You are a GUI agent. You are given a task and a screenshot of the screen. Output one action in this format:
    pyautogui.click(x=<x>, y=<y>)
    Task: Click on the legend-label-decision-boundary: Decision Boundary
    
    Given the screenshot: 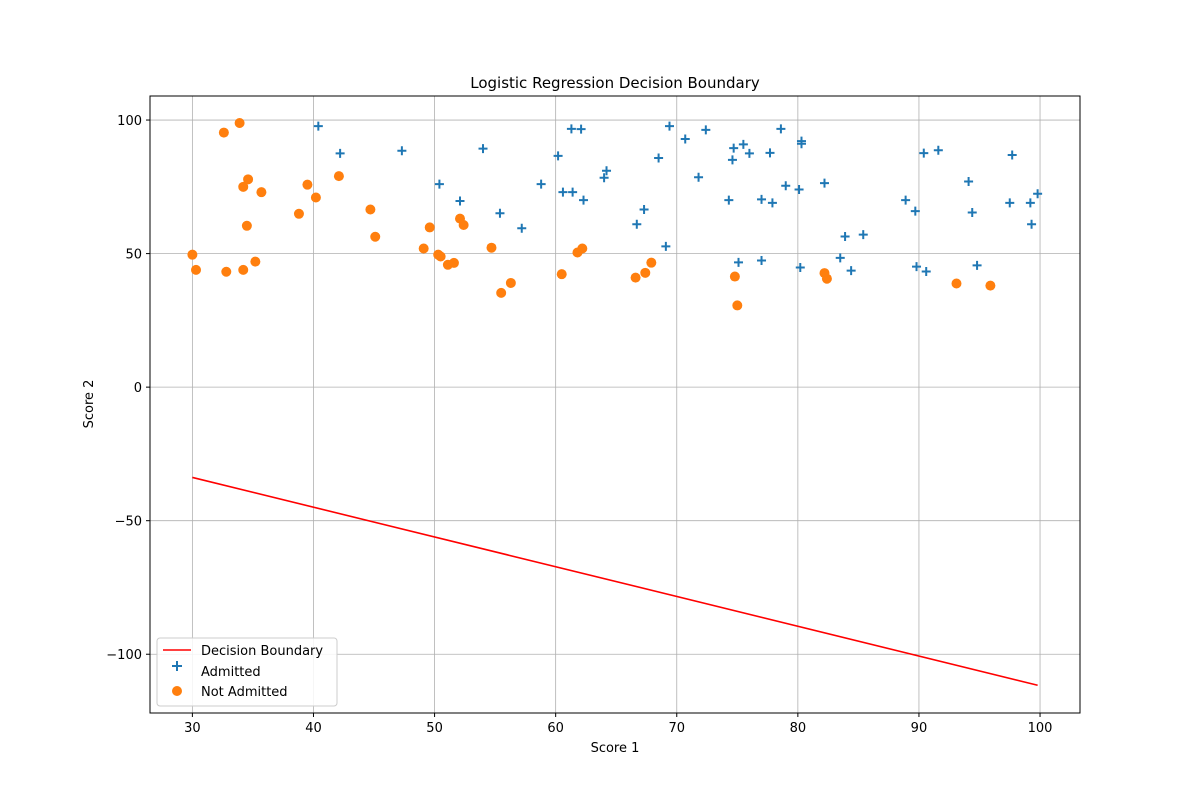 What is the action you would take?
    pyautogui.click(x=262, y=651)
    